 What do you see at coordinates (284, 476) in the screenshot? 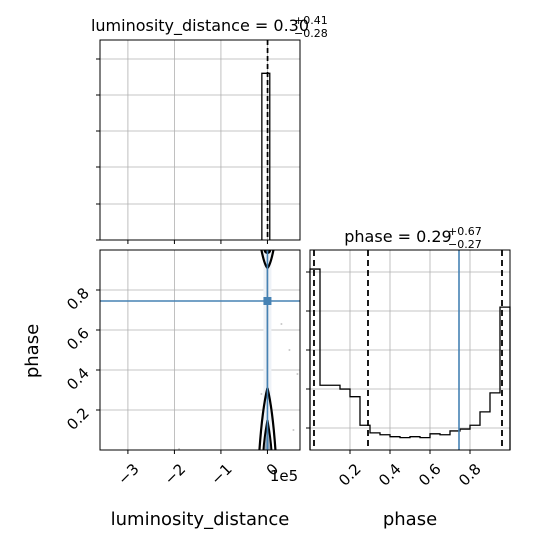
I see `x-axis-multiplier: 1e5` at bounding box center [284, 476].